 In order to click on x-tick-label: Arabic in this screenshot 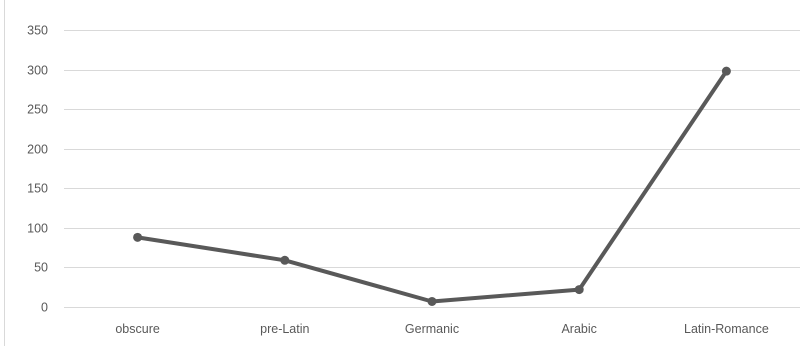, I will do `click(578, 329)`.